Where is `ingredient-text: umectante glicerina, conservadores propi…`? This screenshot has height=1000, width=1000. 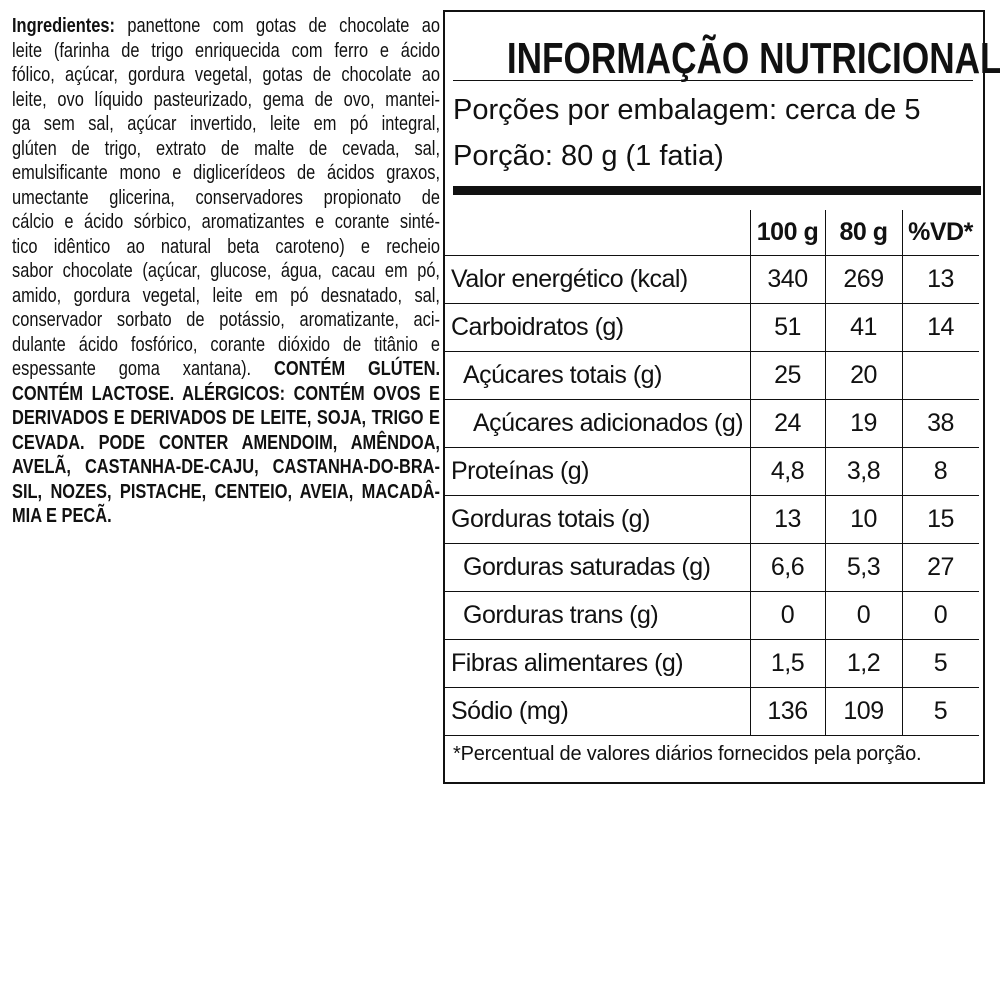 ingredient-text: umectante glicerina, conservadores propi… is located at coordinates (226, 197).